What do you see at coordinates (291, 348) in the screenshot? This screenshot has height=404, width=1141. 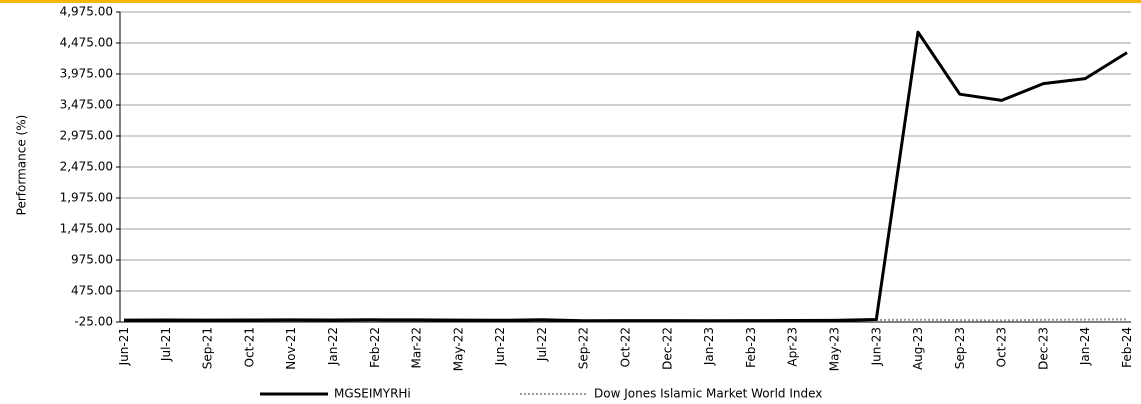 I see `x-tick-label: Nov-21` at bounding box center [291, 348].